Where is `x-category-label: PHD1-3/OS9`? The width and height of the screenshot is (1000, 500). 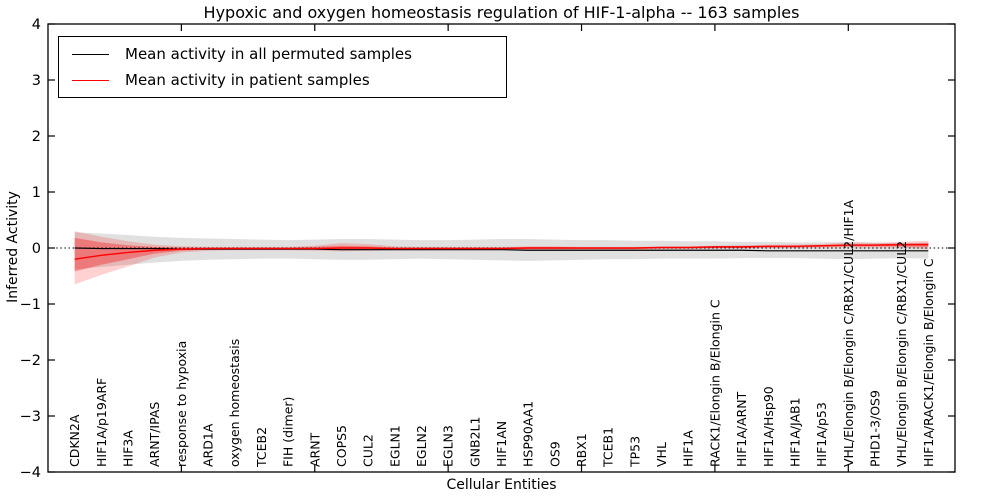 x-category-label: PHD1-3/OS9 is located at coordinates (874, 428).